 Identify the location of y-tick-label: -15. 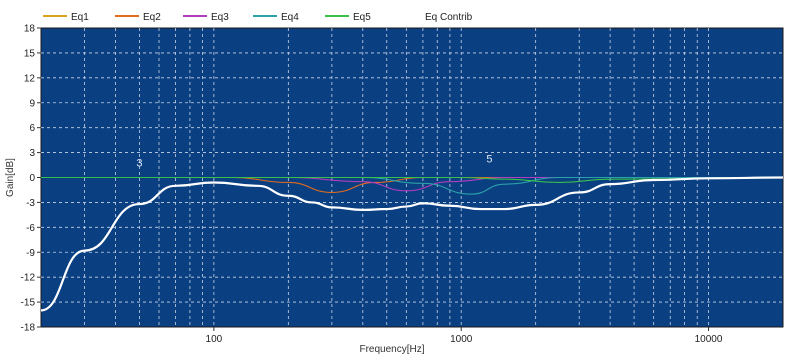
(28, 303).